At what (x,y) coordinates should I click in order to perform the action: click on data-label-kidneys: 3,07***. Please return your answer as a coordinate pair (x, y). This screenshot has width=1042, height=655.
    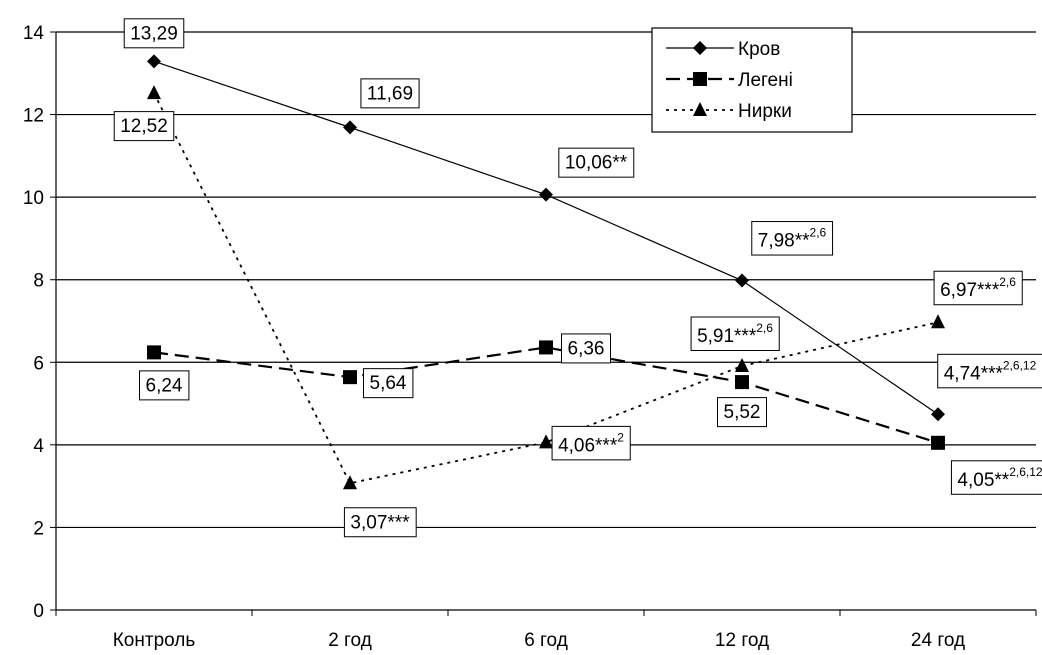
    Looking at the image, I should click on (380, 522).